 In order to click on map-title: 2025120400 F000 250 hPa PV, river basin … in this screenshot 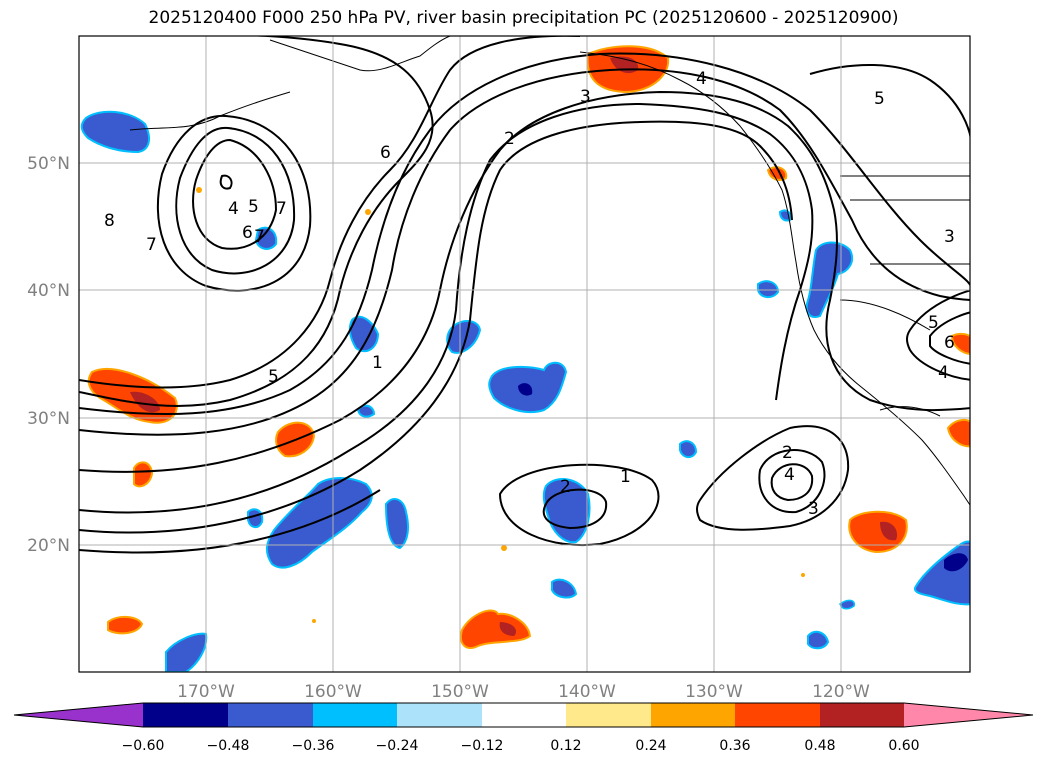, I will do `click(523, 18)`.